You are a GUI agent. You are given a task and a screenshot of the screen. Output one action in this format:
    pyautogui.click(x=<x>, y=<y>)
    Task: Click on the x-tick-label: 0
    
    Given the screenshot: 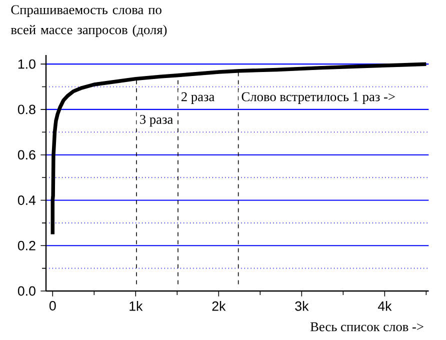 What is the action you would take?
    pyautogui.click(x=52, y=305)
    